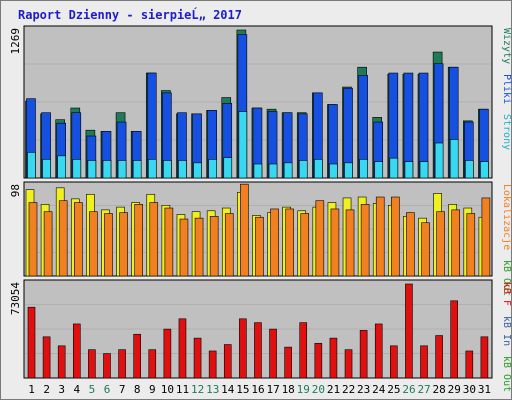 The image size is (512, 400). Describe the element at coordinates (107, 389) in the screenshot. I see `x-tick-label-6: 6` at that location.